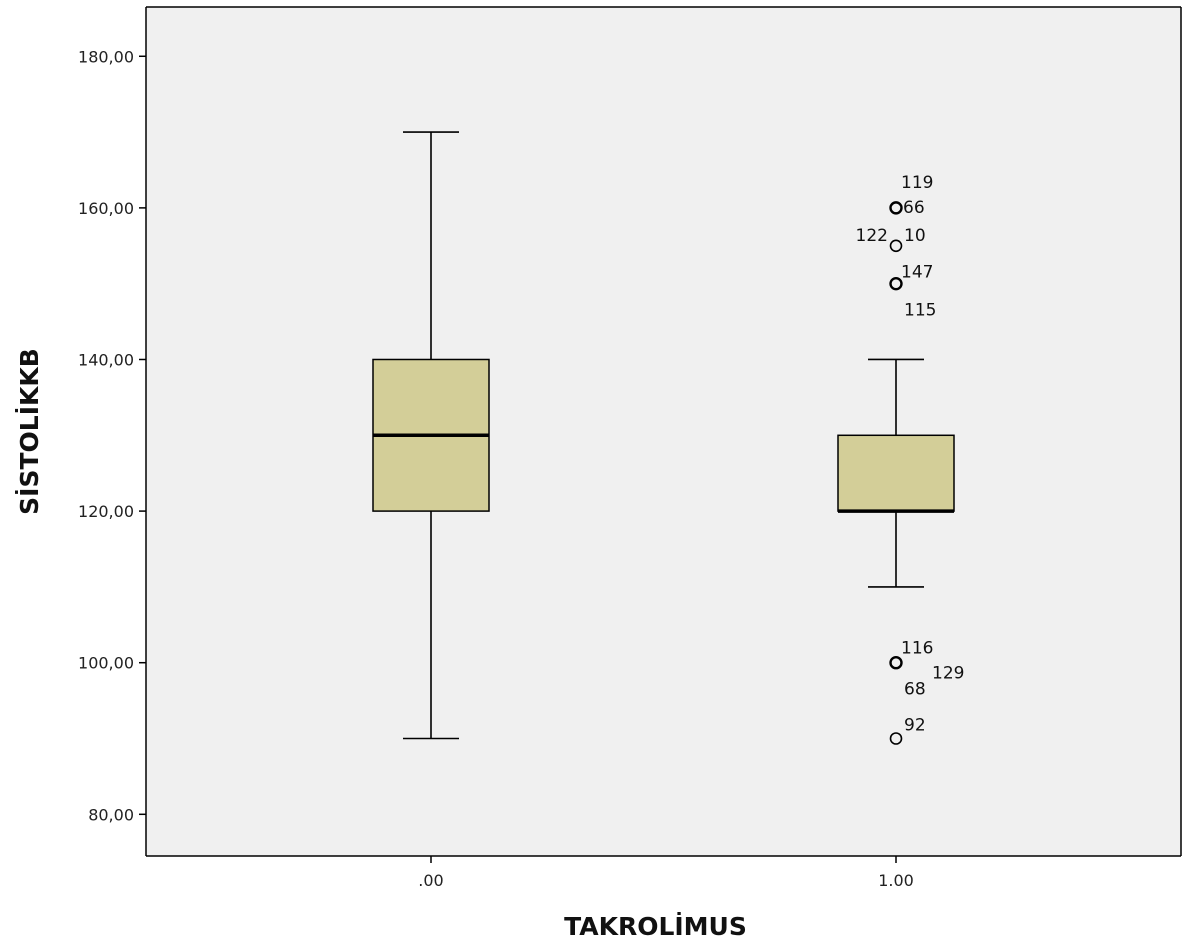 The width and height of the screenshot is (1186, 942). What do you see at coordinates (431, 435) in the screenshot?
I see `box-group` at bounding box center [431, 435].